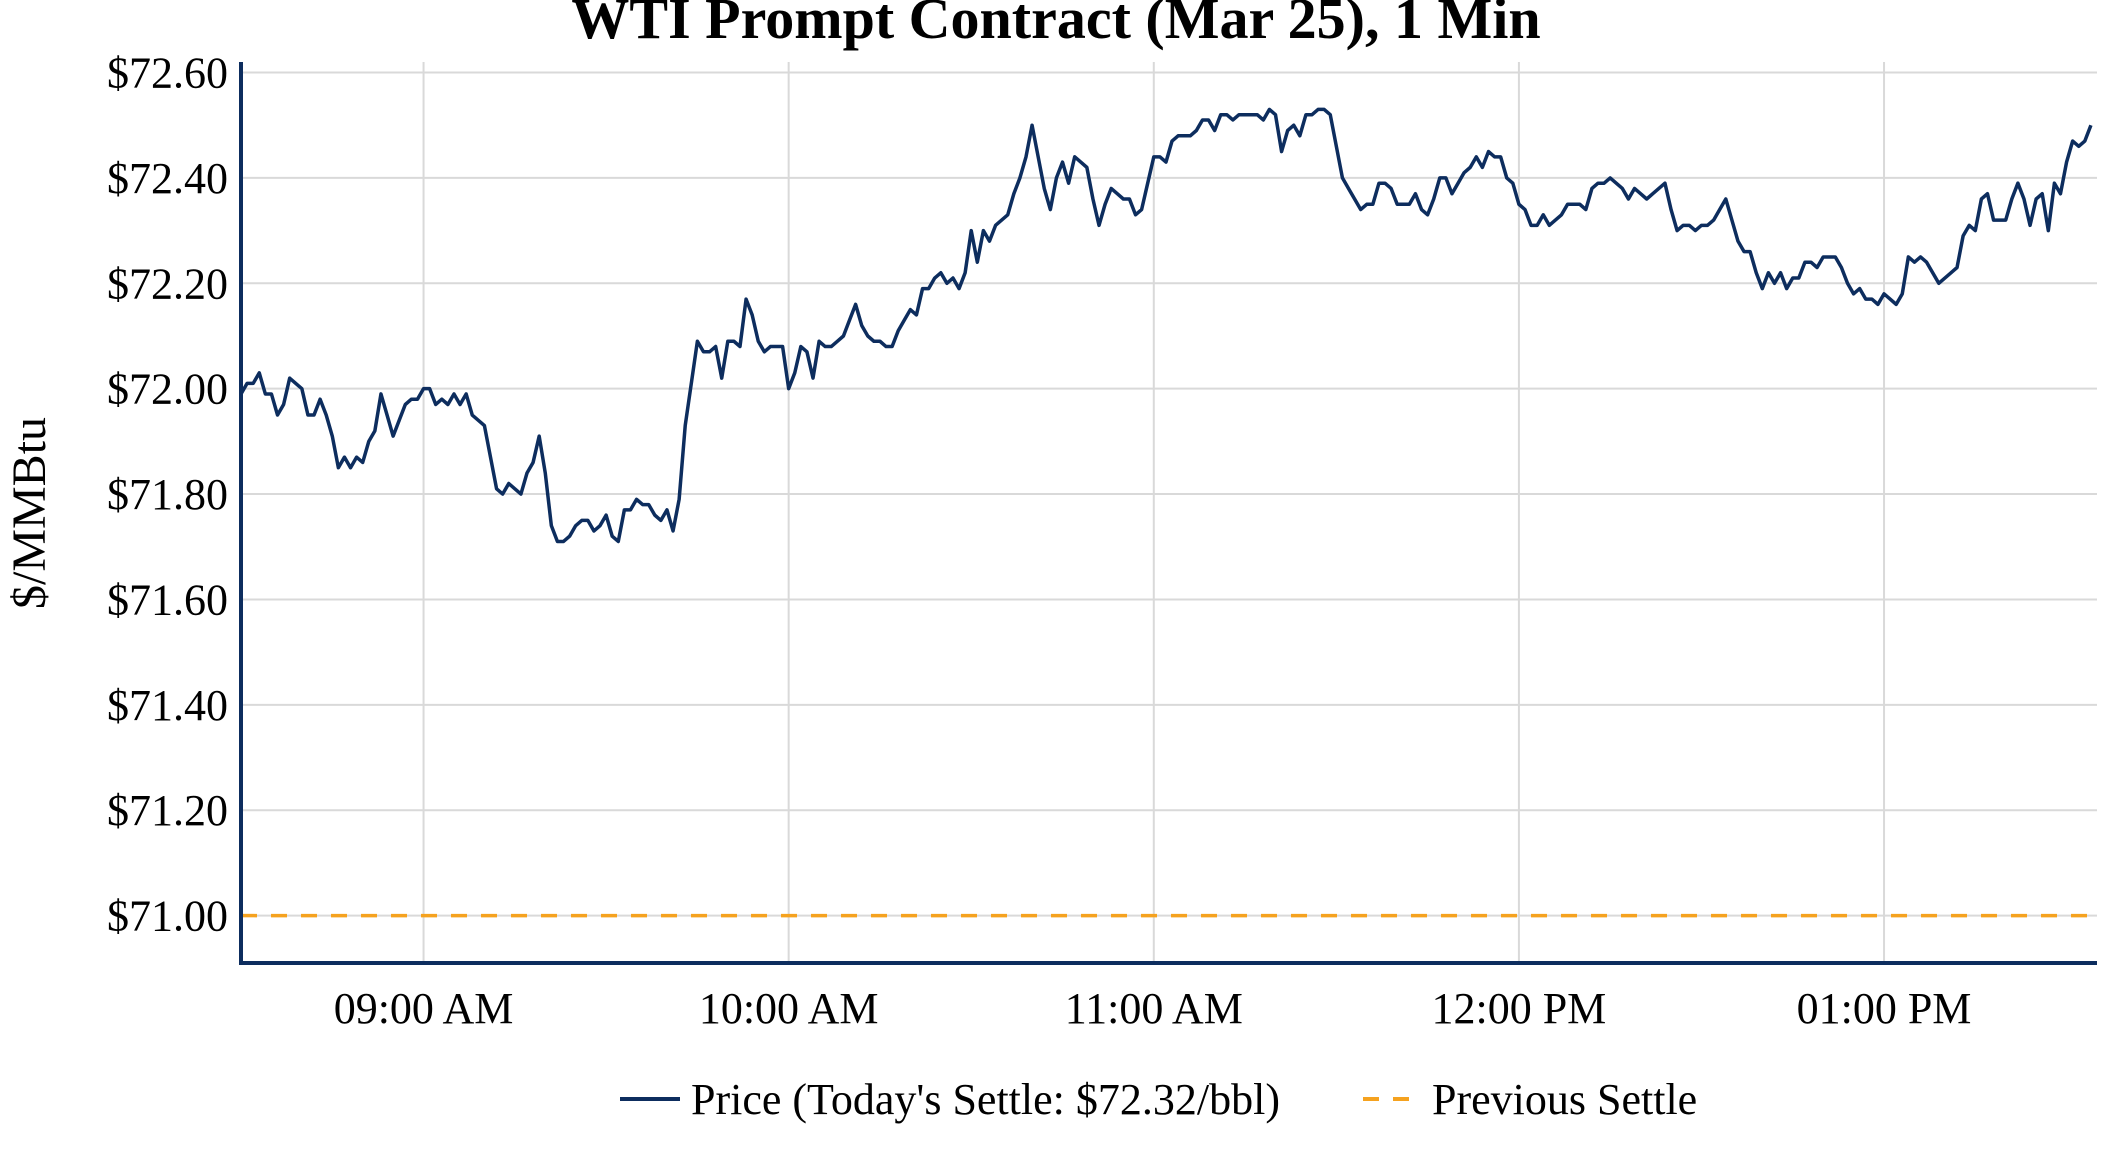 The width and height of the screenshot is (2112, 1152). Describe the element at coordinates (167, 599) in the screenshot. I see `y-tick-label: $71.60` at that location.